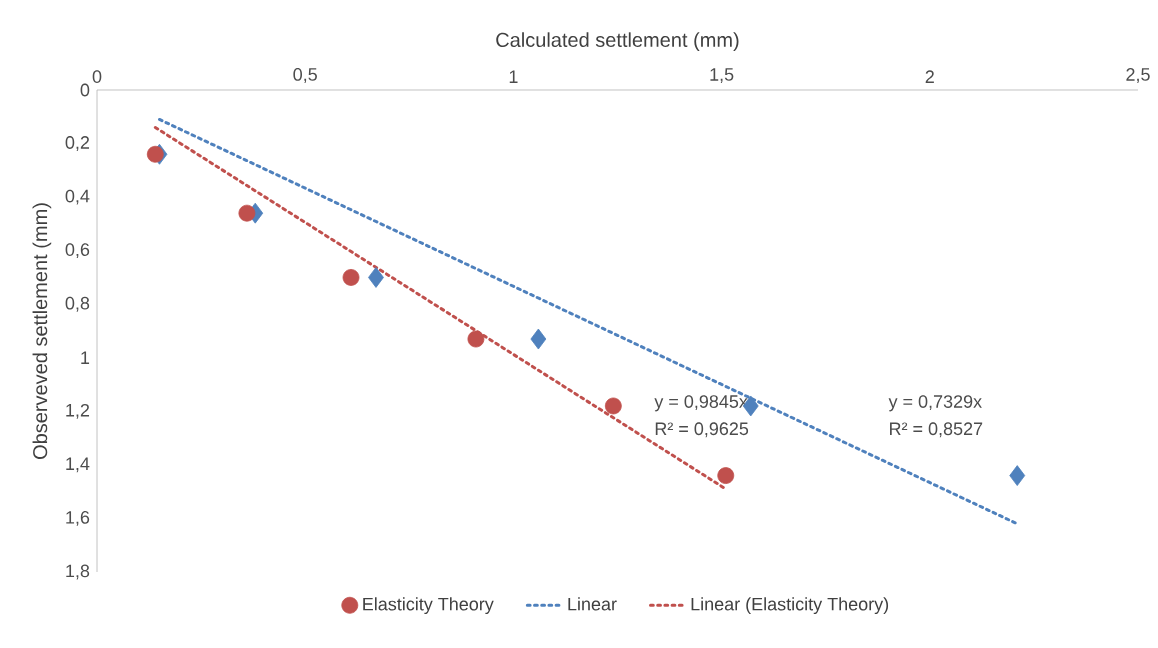  I want to click on x-tick-label: 2, so click(929, 76).